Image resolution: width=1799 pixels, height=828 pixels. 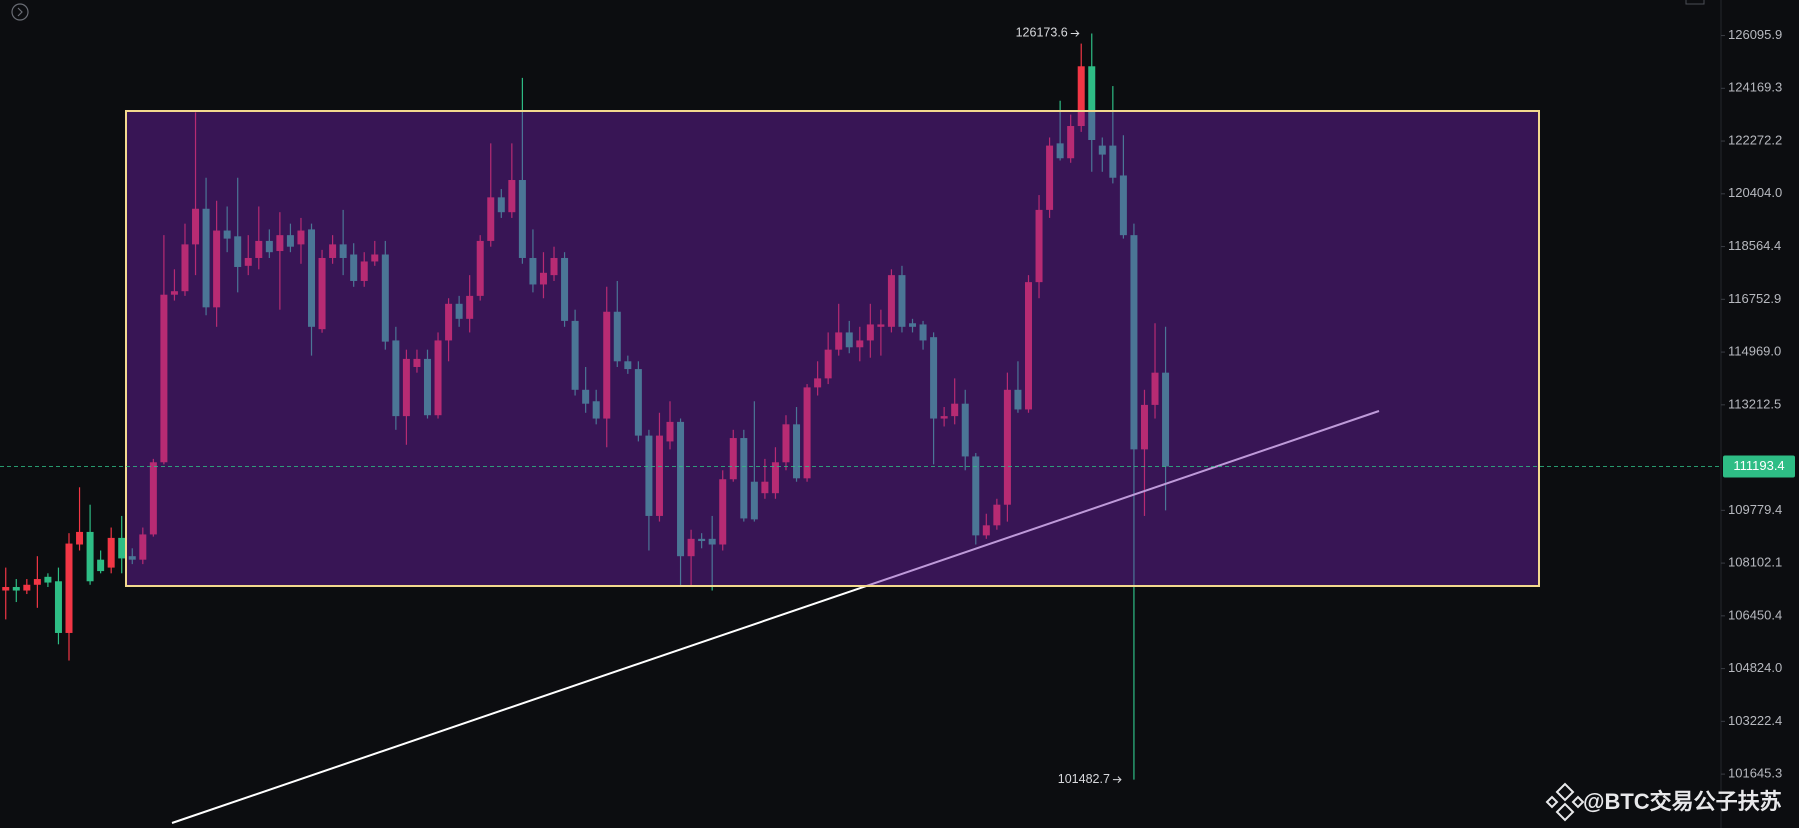 I want to click on y-tick-label: 113212.5, so click(x=1754, y=403).